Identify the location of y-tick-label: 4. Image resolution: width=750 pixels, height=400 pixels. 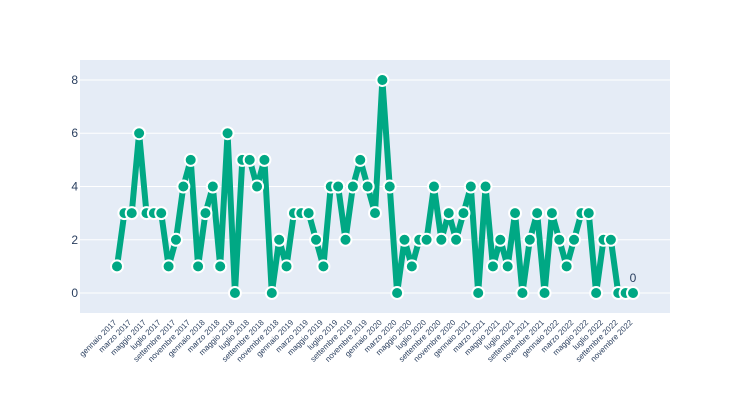
(74, 187).